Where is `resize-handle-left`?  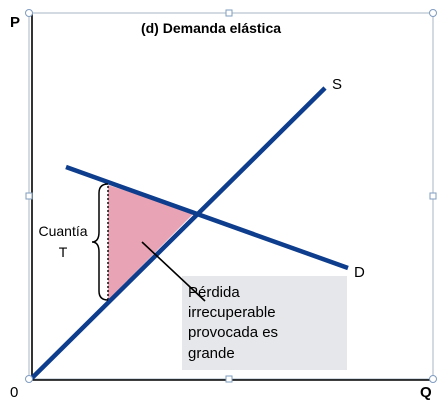
resize-handle-left is located at coordinates (29, 196).